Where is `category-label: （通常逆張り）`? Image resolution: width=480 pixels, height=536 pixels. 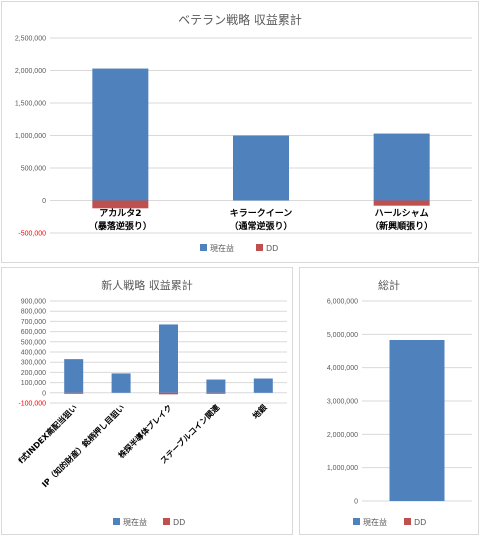
category-label: （通常逆張り） is located at coordinates (260, 226).